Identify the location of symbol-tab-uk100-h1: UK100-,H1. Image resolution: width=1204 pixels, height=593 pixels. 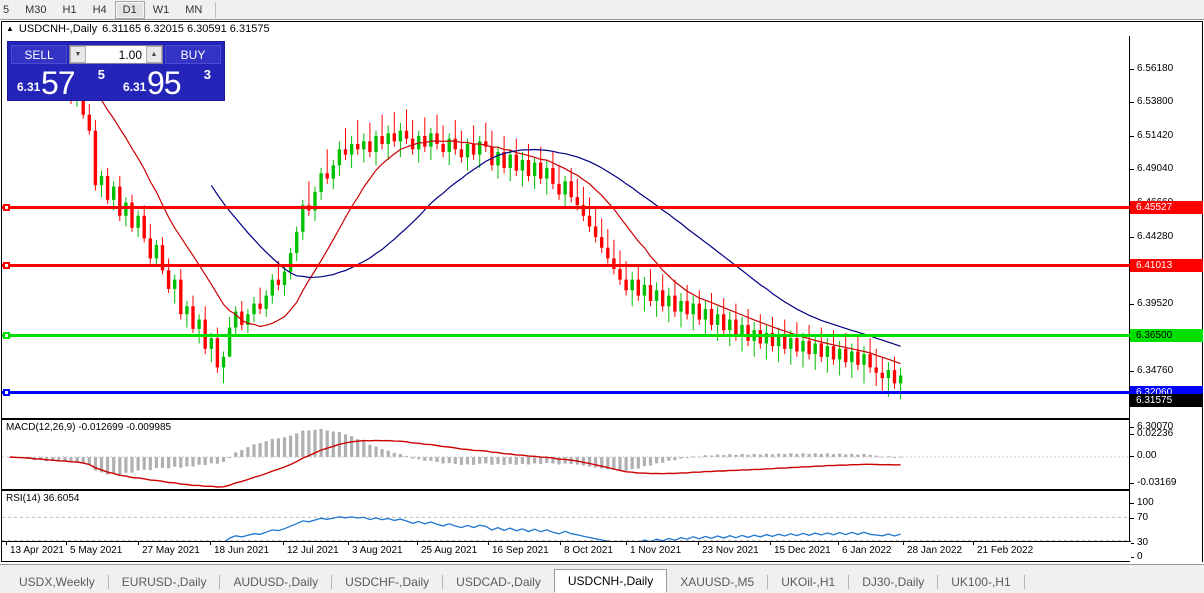
(981, 582).